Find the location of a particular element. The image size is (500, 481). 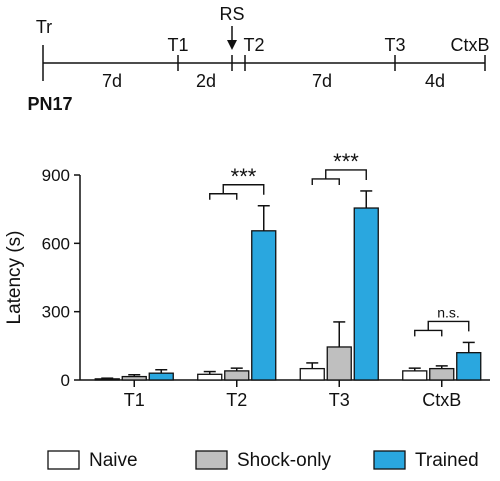

significance-label: n.s. is located at coordinates (448, 312).